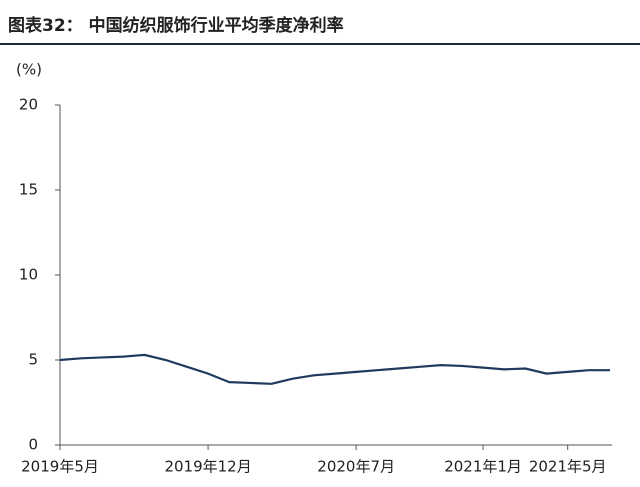  What do you see at coordinates (356, 467) in the screenshot?
I see `x-tick-label: 2020年7月` at bounding box center [356, 467].